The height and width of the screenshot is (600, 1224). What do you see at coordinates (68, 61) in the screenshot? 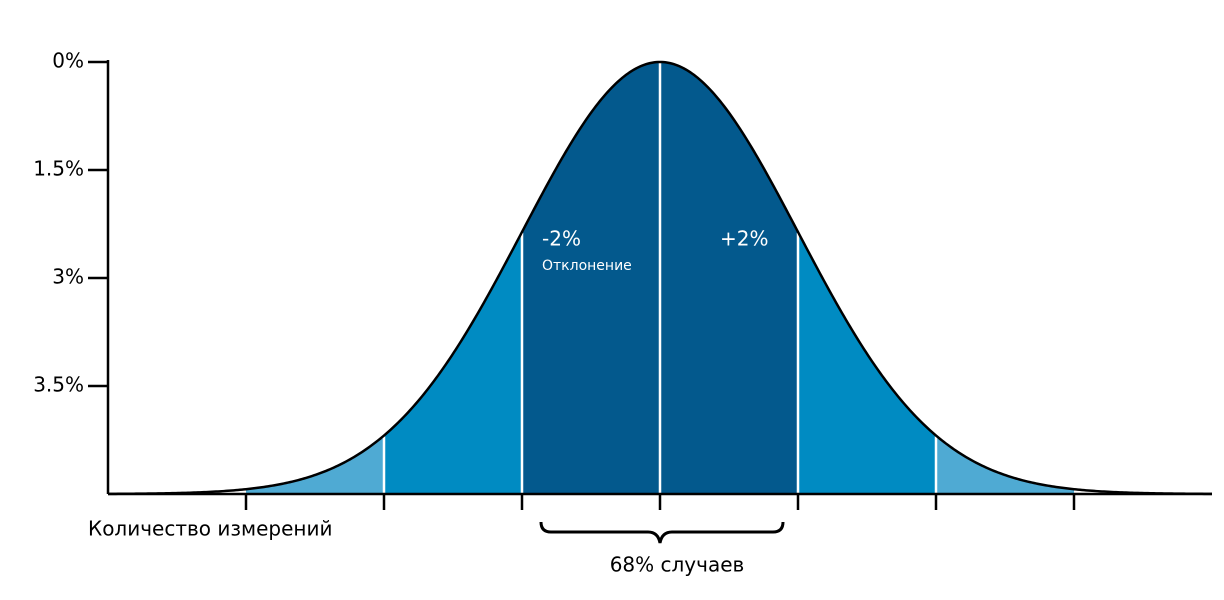
I see `y-label: 0%` at bounding box center [68, 61].